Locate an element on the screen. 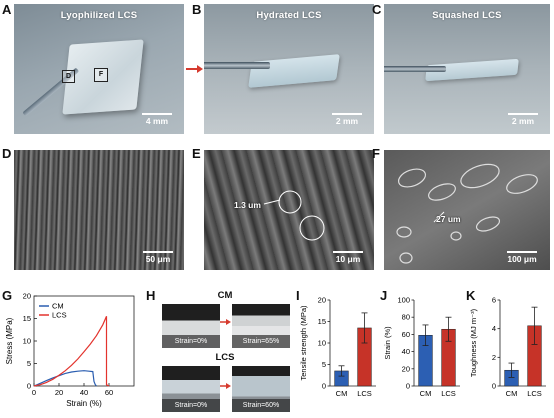 Image resolution: width=554 pixels, height=418 pixels. panel-label-e: E is located at coordinates (196, 153).